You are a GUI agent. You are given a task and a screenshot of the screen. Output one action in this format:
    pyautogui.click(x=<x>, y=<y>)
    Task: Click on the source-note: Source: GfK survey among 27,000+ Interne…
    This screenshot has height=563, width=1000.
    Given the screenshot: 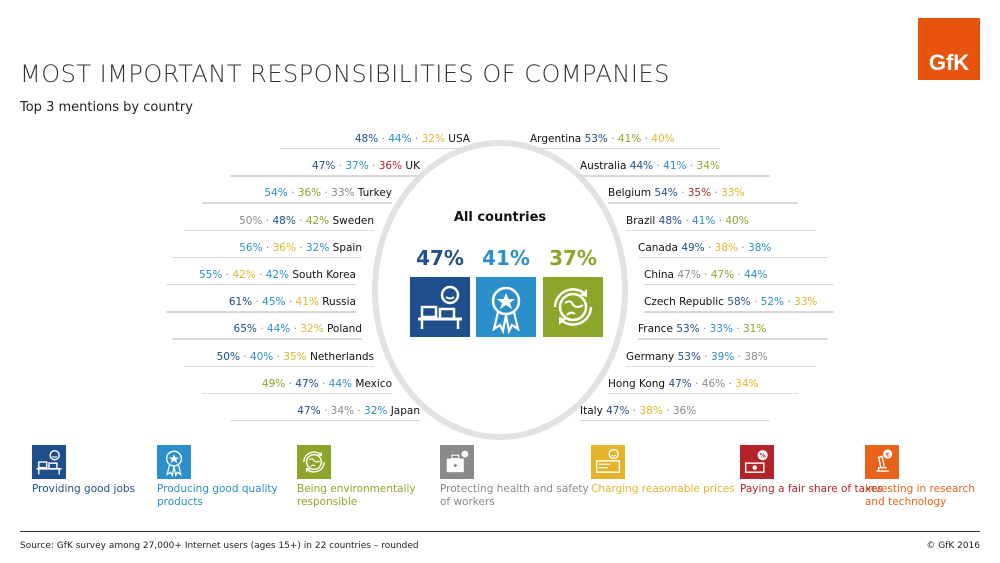 What is the action you would take?
    pyautogui.click(x=219, y=546)
    